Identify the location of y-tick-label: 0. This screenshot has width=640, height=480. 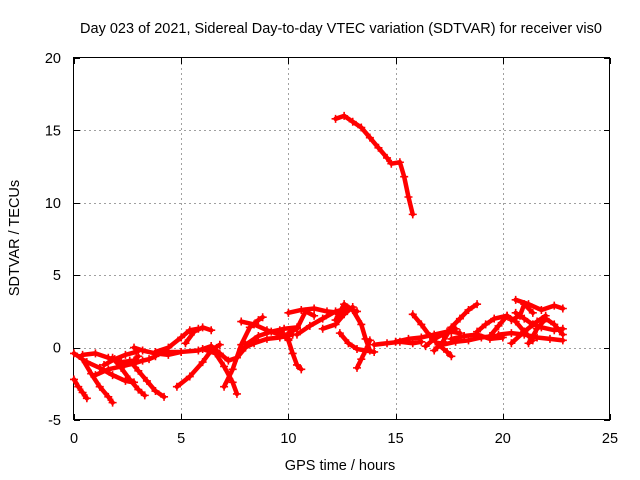
(57, 349).